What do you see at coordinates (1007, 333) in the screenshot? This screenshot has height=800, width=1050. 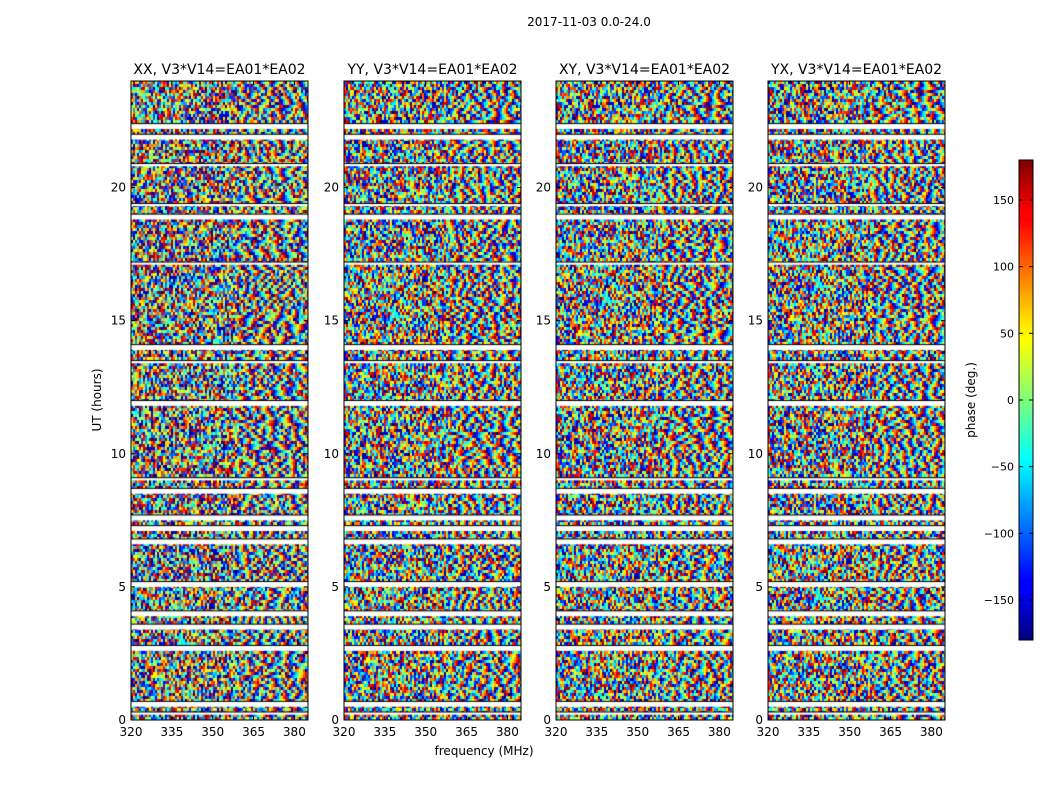 I see `colorbar-tick-label: 50` at bounding box center [1007, 333].